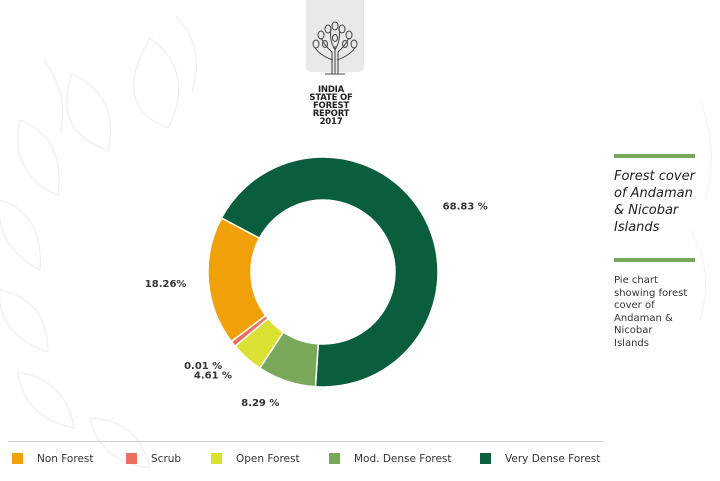 The height and width of the screenshot is (481, 720). I want to click on slice-very-dense-forest, so click(329, 272).